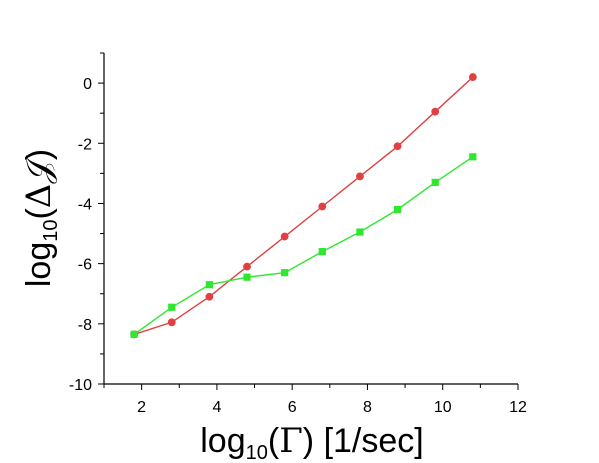 The height and width of the screenshot is (463, 599). Describe the element at coordinates (85, 325) in the screenshot. I see `y-tick-label: -8` at that location.